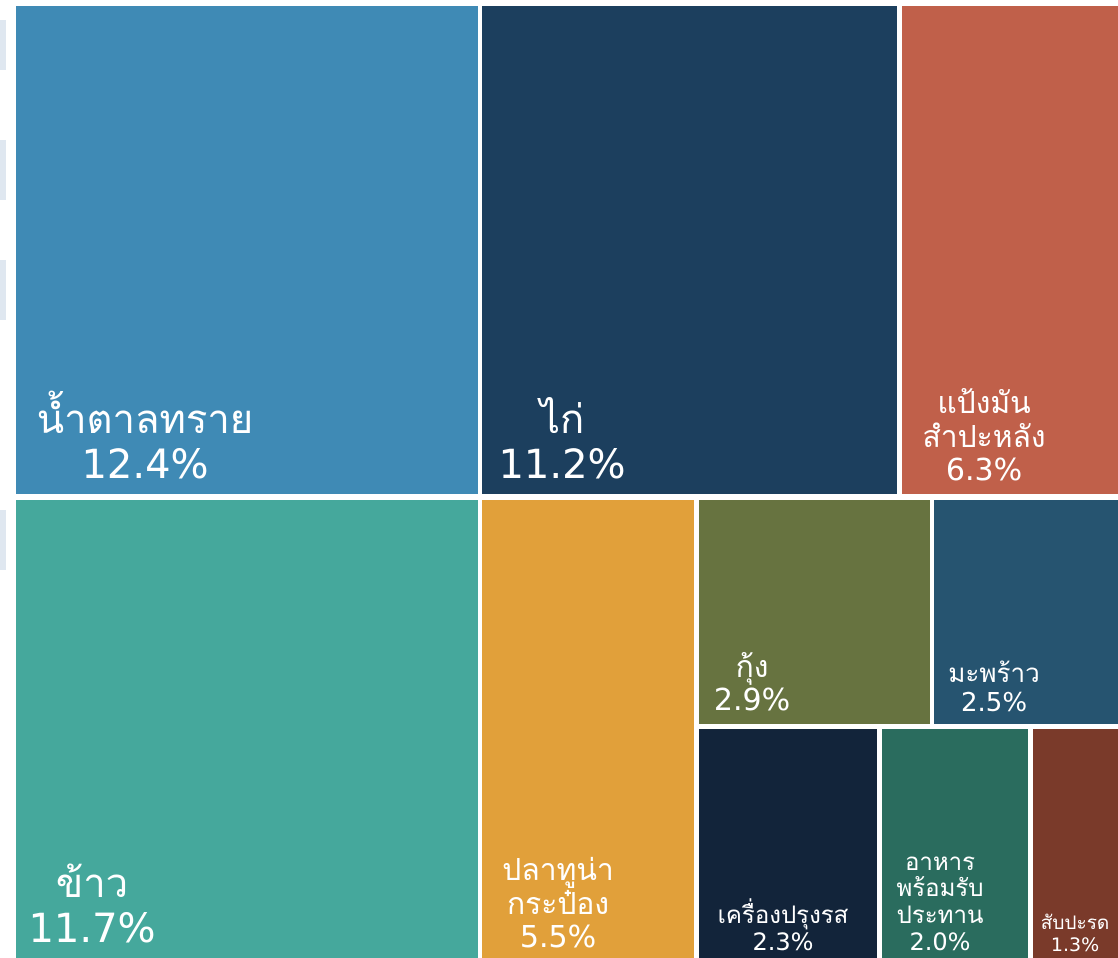 The image size is (1118, 958). I want to click on value-label: 2.5%, so click(994, 702).